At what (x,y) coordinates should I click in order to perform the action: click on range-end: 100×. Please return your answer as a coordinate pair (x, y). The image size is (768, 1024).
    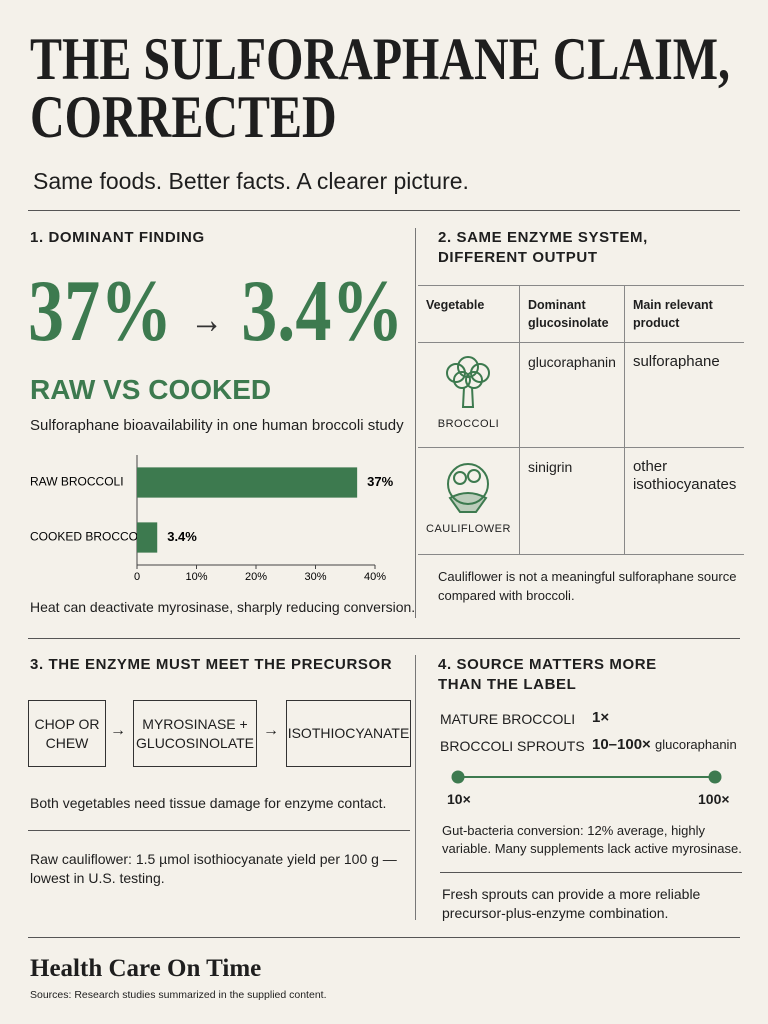
    Looking at the image, I should click on (714, 799).